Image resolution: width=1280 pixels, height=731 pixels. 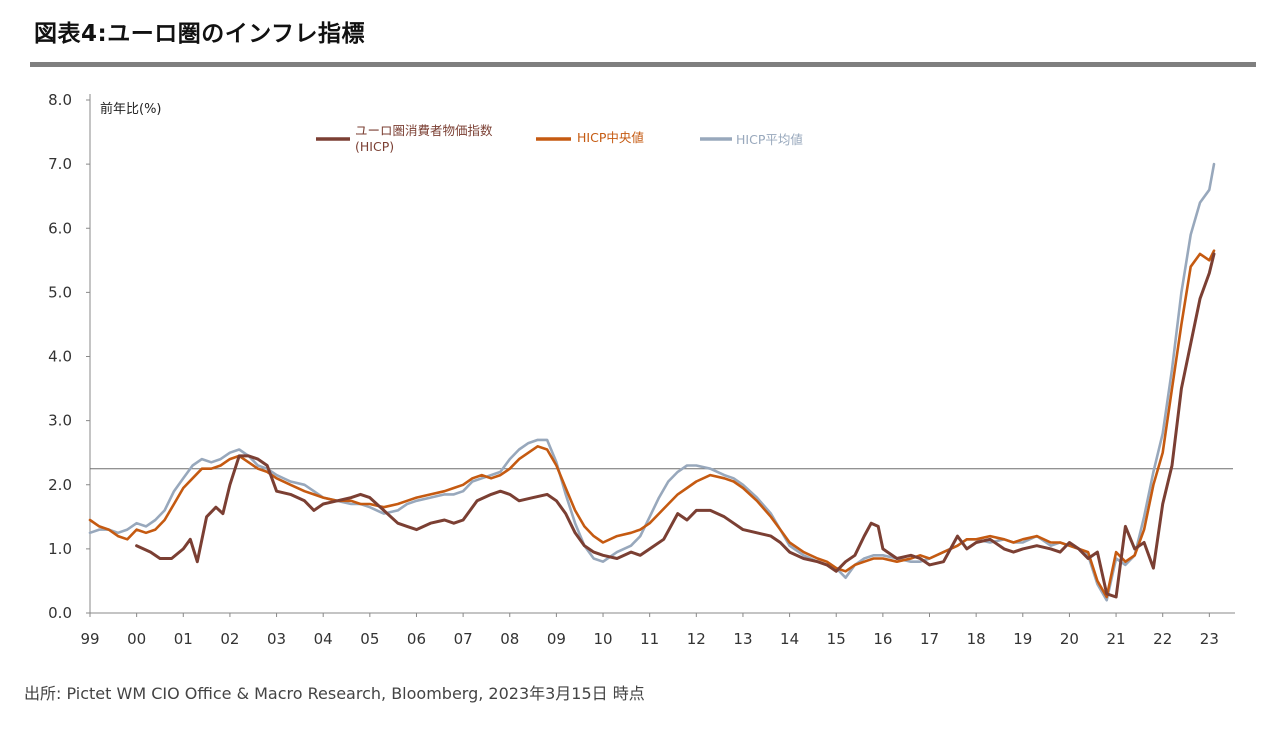 I want to click on y-tick-label: 2.0, so click(x=60, y=485).